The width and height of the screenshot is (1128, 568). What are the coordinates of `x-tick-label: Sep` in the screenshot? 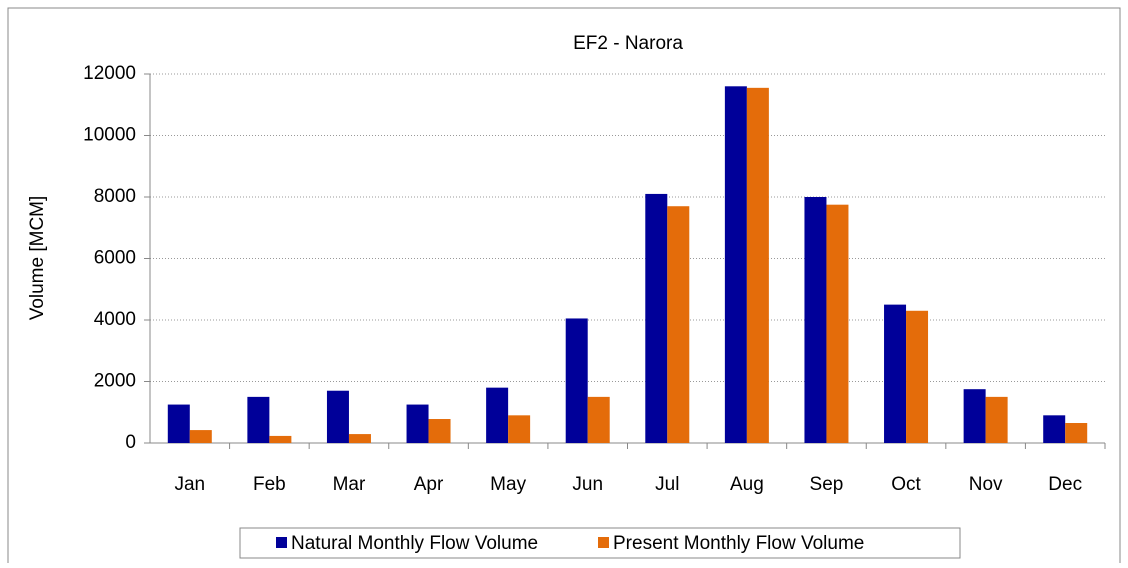 It's located at (827, 484).